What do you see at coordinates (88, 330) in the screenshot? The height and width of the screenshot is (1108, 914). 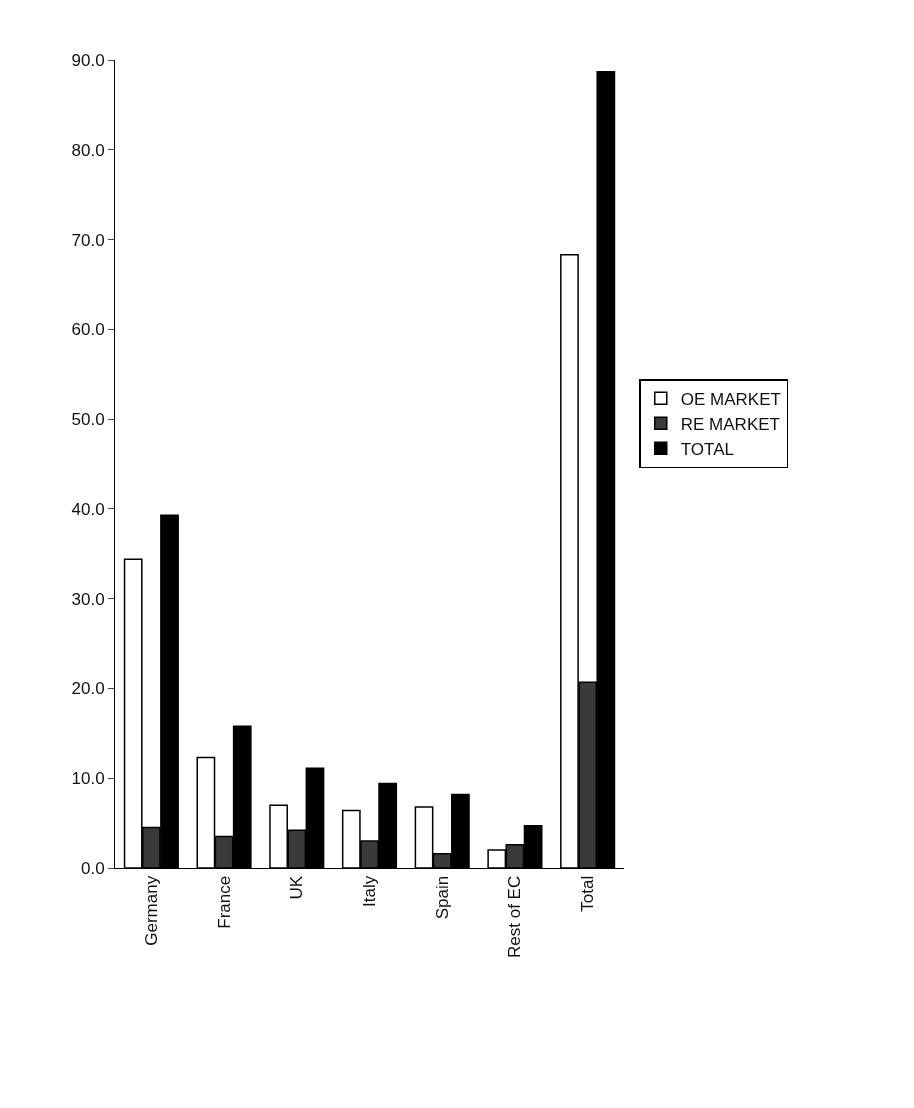 I see `y-tick-label: 60.0` at bounding box center [88, 330].